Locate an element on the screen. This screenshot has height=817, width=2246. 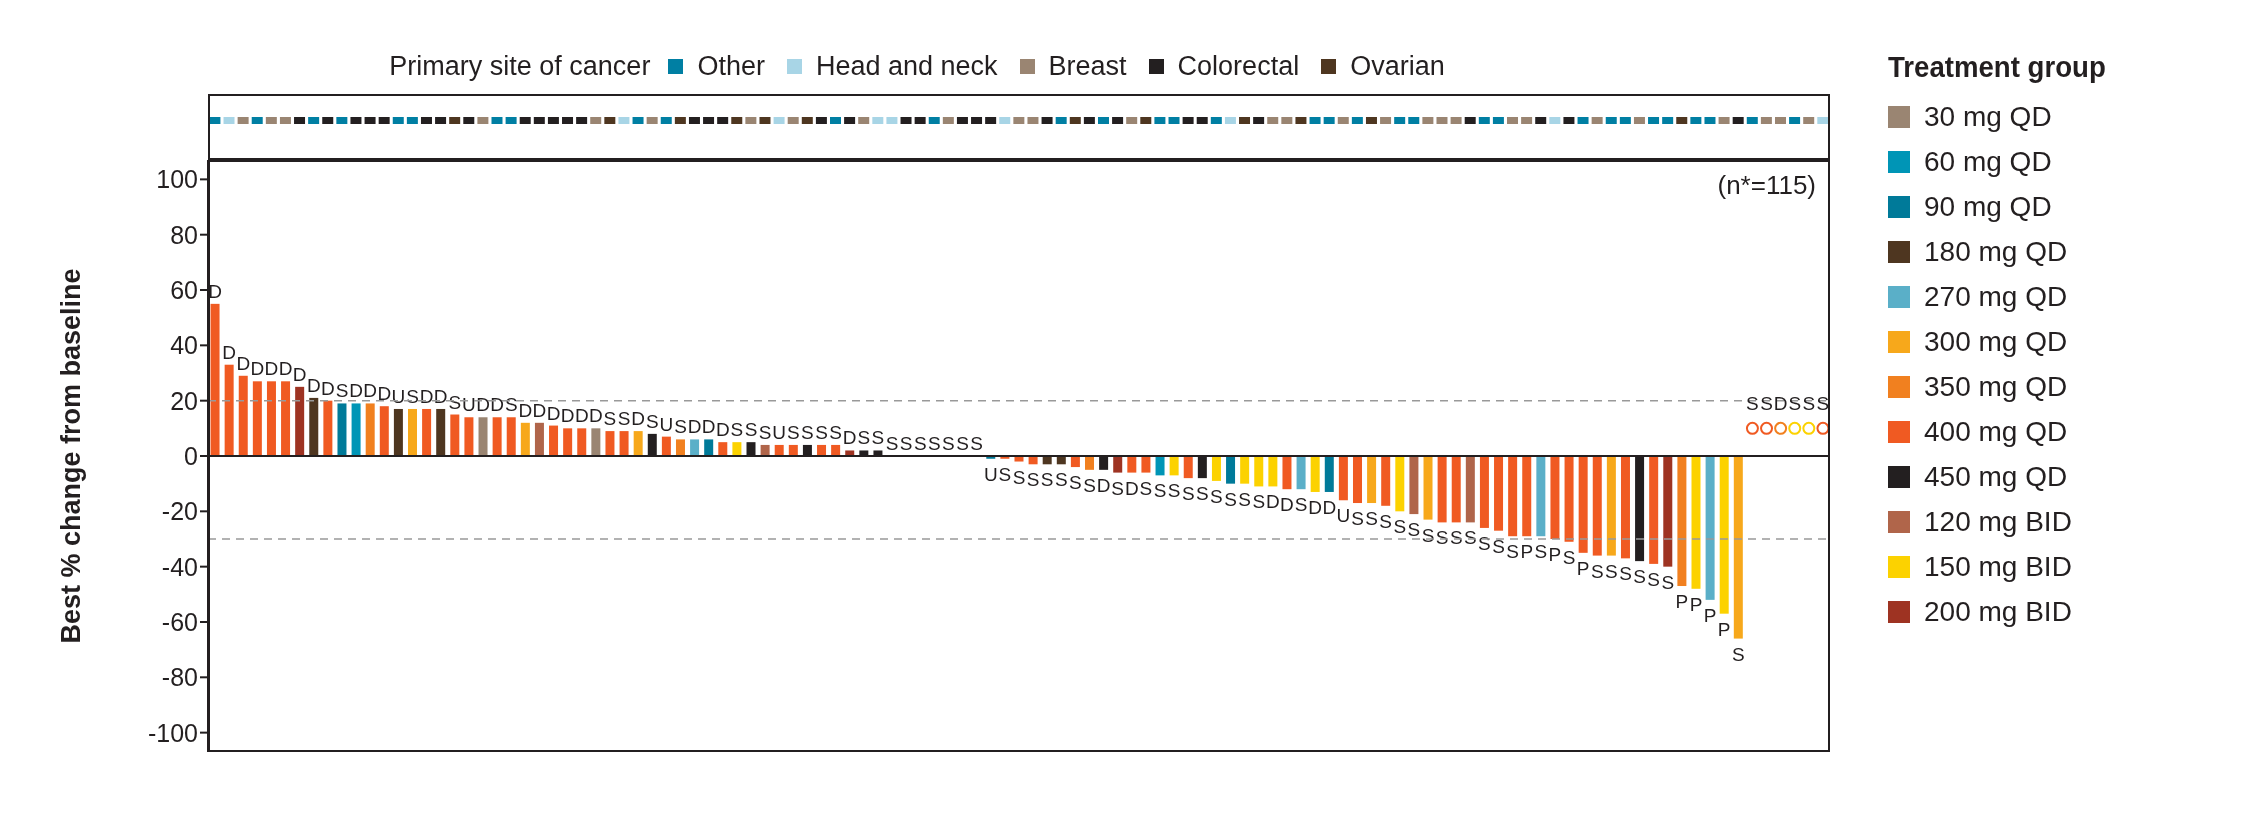
y-tick-label: -20 is located at coordinates (179, 511).